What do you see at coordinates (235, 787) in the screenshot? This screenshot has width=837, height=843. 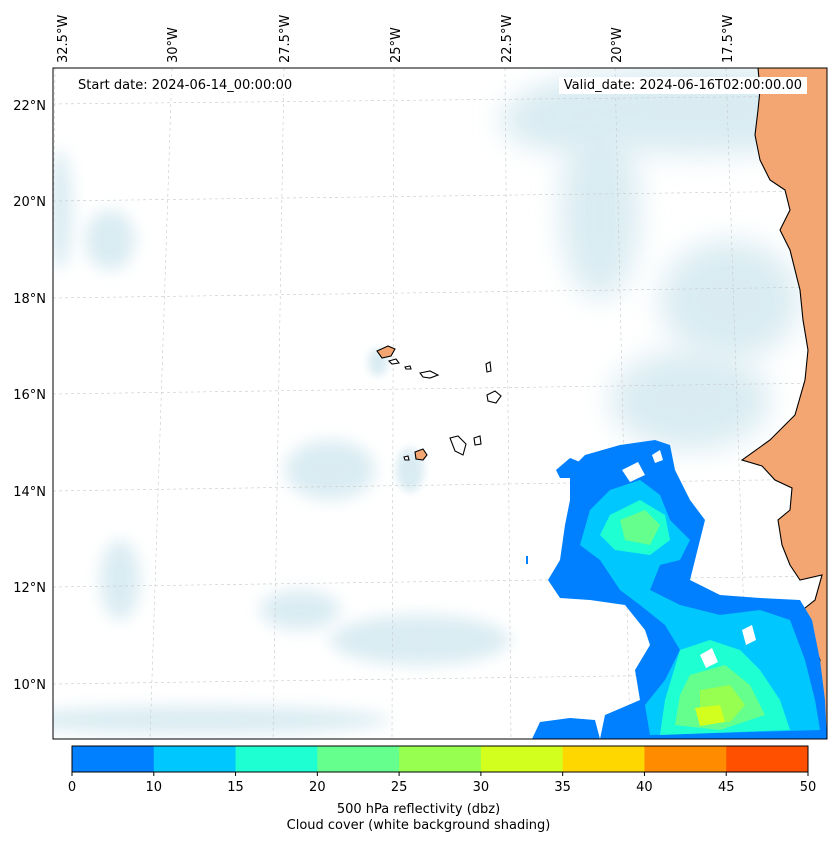 I see `colorbar-tick-label: 15` at bounding box center [235, 787].